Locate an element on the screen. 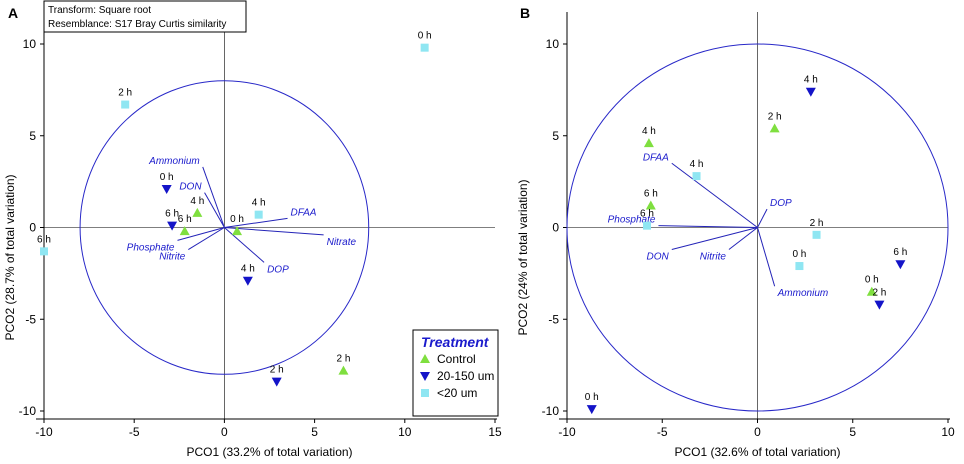 The height and width of the screenshot is (464, 964). y-axis-label: PCO2 (28.7% of total variation) is located at coordinates (10, 257).